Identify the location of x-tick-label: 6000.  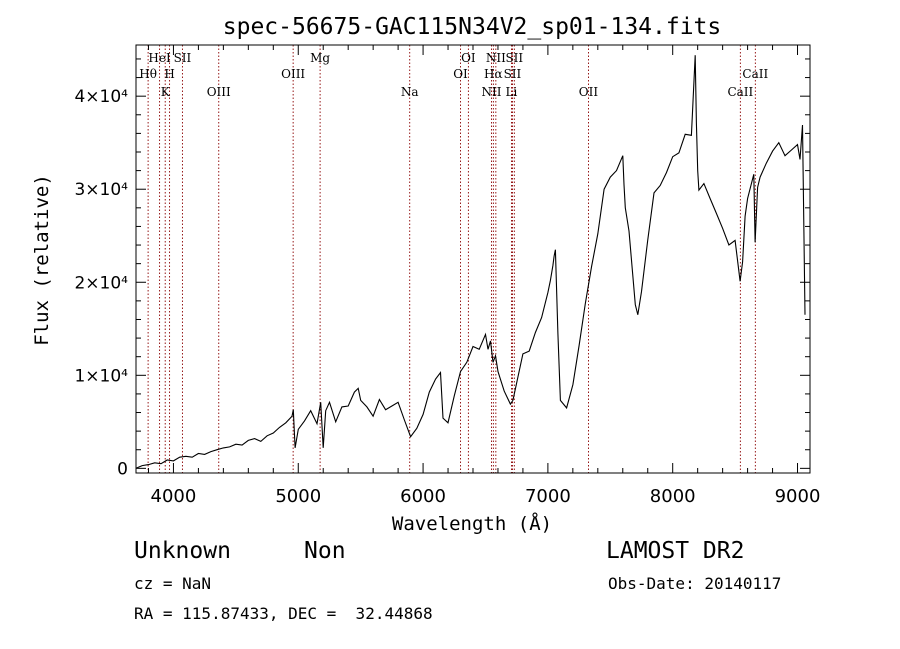
(423, 496).